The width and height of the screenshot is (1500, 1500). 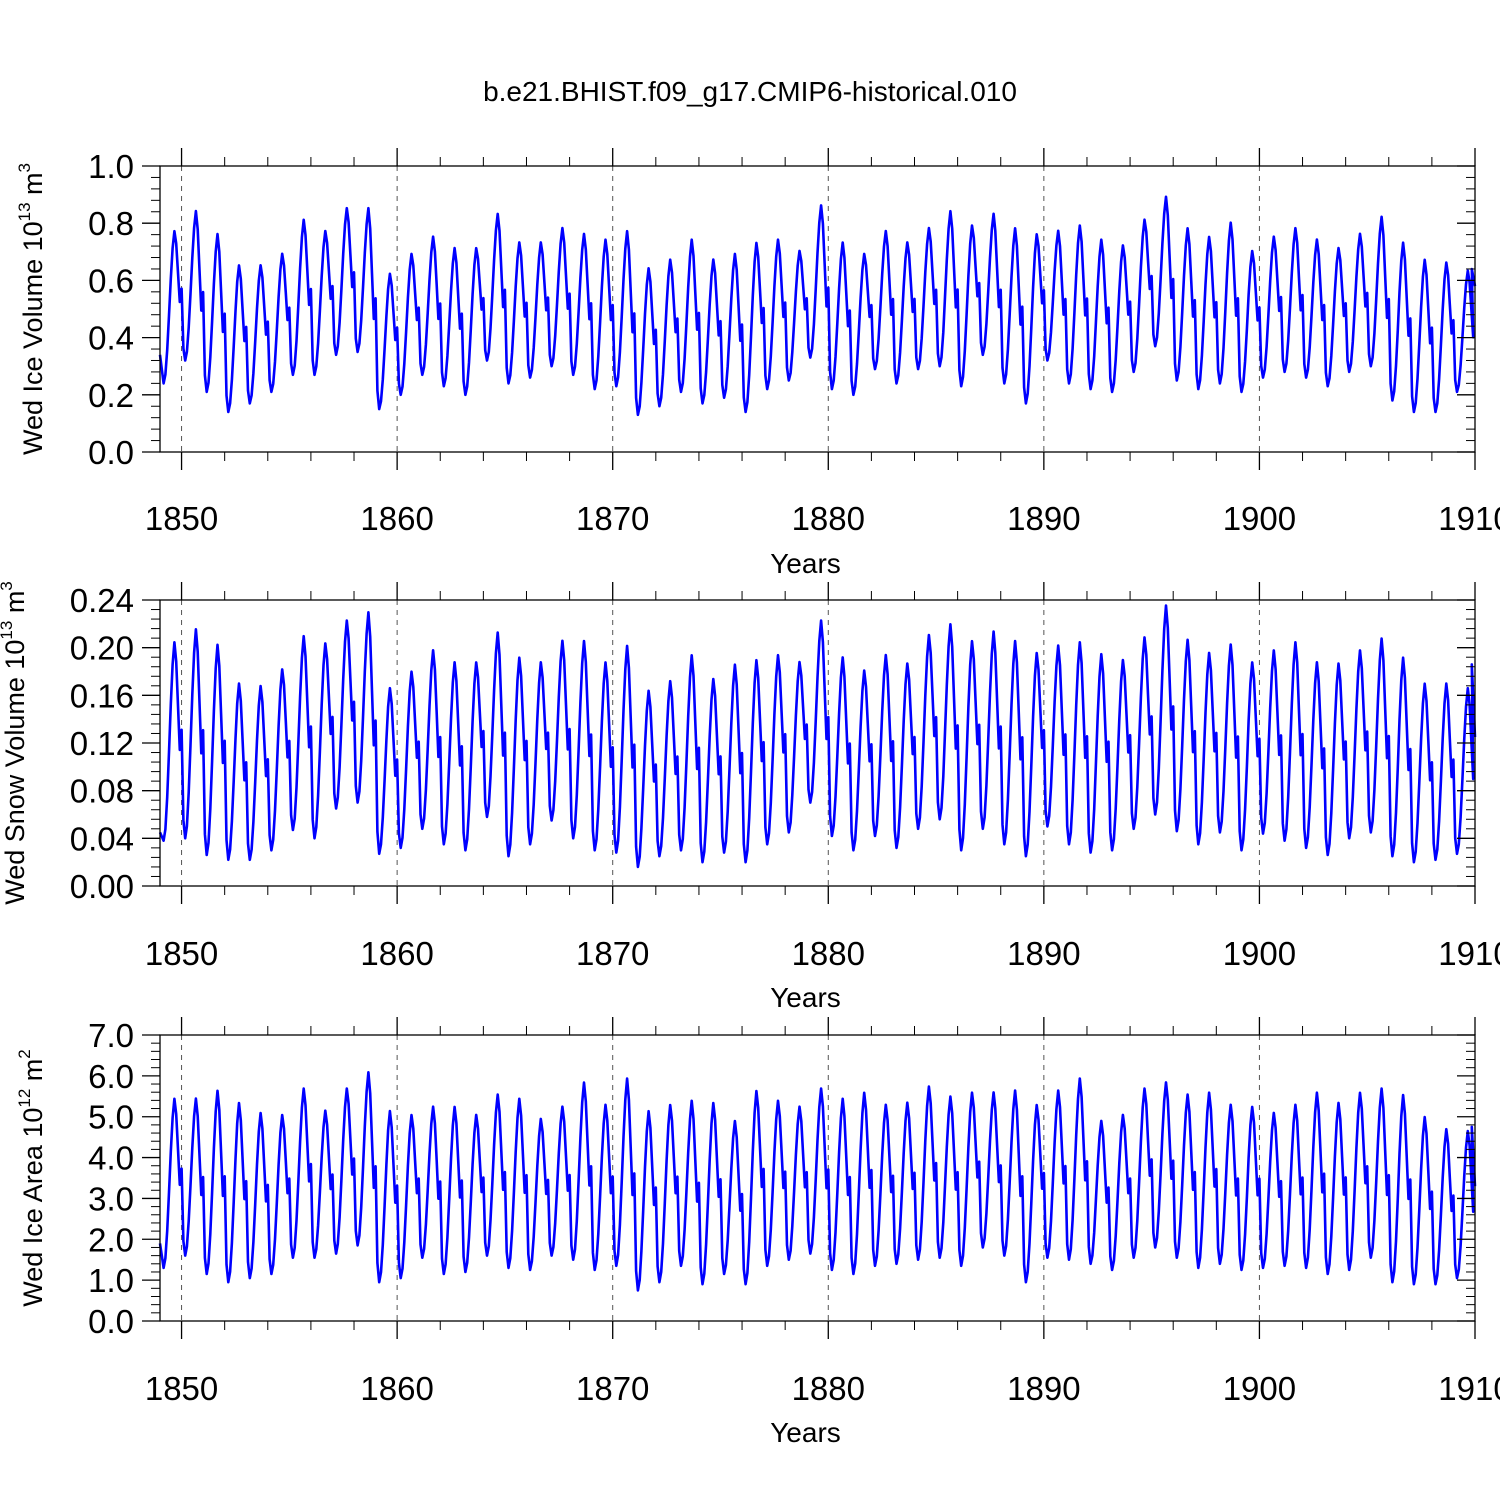 I want to click on y-tick-label: 0.2, so click(x=111, y=395).